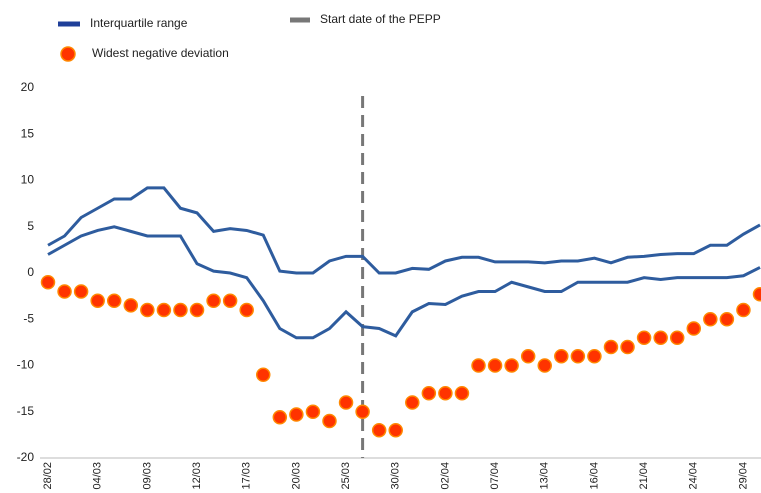 Image resolution: width=761 pixels, height=493 pixels. What do you see at coordinates (30, 226) in the screenshot?
I see `y-tick-label: 5` at bounding box center [30, 226].